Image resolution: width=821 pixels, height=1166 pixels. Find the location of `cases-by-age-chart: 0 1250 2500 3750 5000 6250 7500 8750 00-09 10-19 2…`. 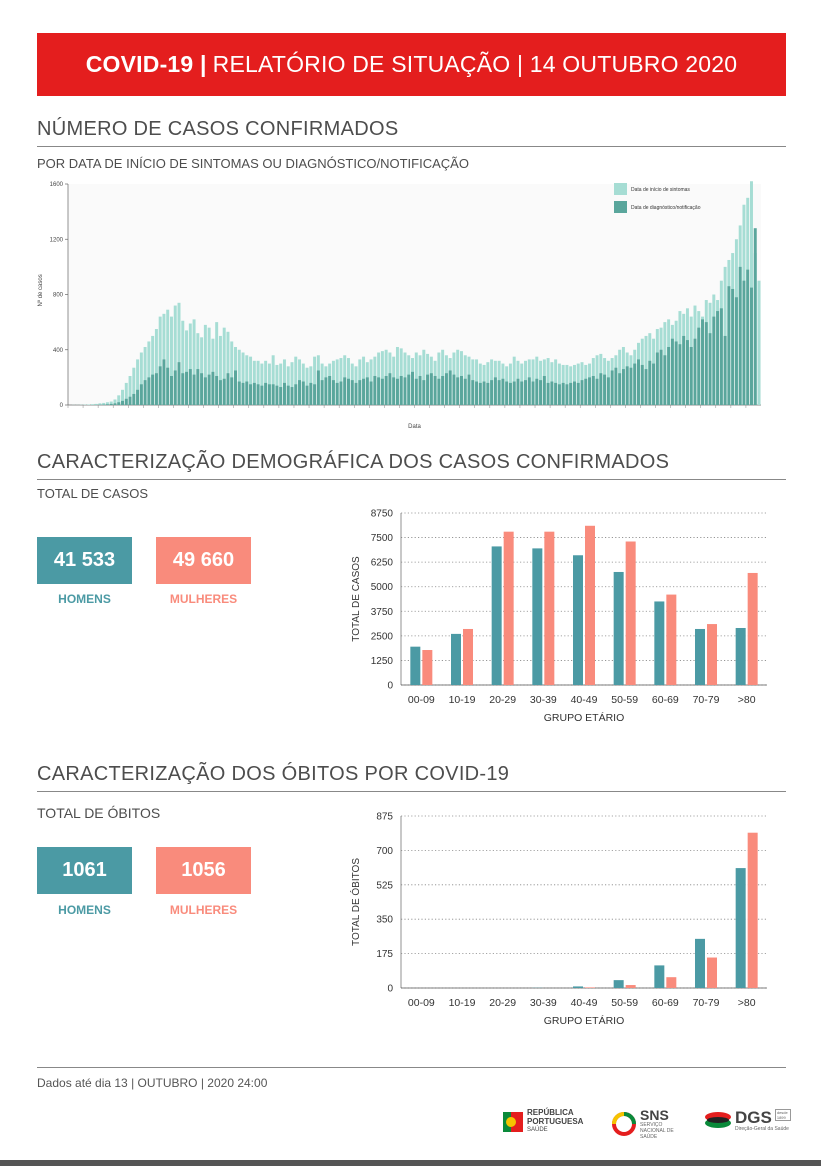

cases-by-age-chart: 0 1250 2500 3750 5000 6250 7500 8750 00-09 10-19 2… is located at coordinates (559, 616).